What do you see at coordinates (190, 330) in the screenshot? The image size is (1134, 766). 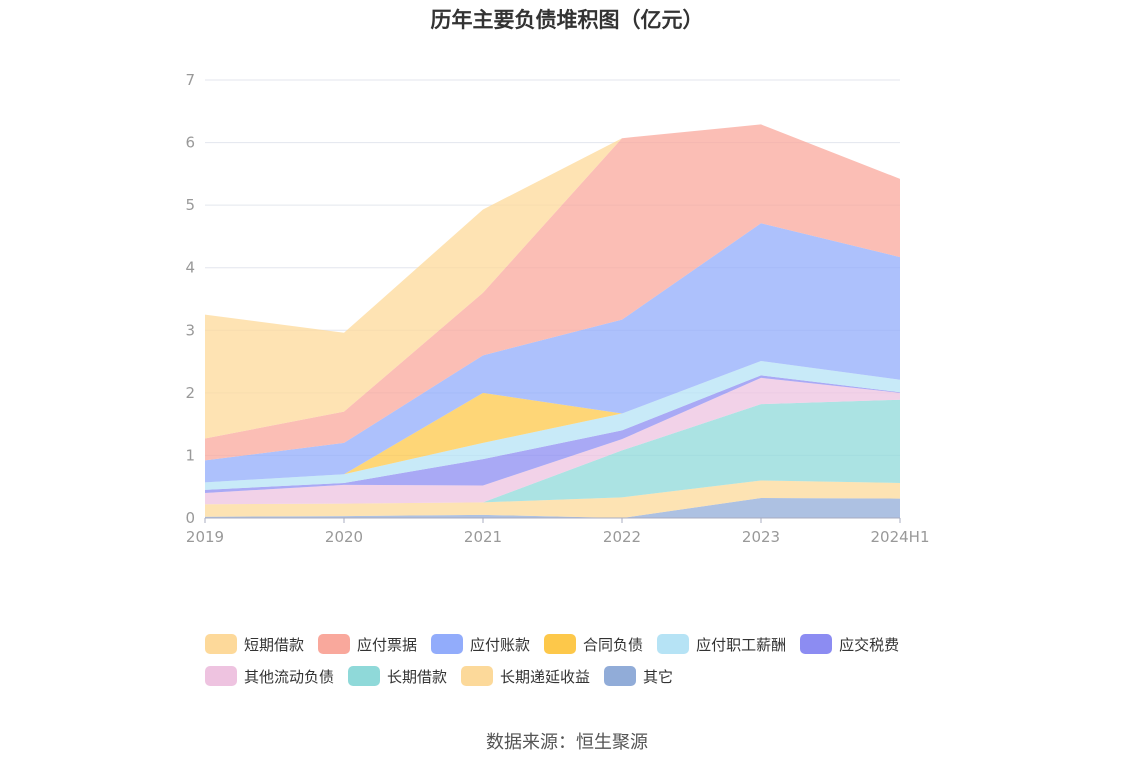 I see `y-tick-label: 3` at bounding box center [190, 330].